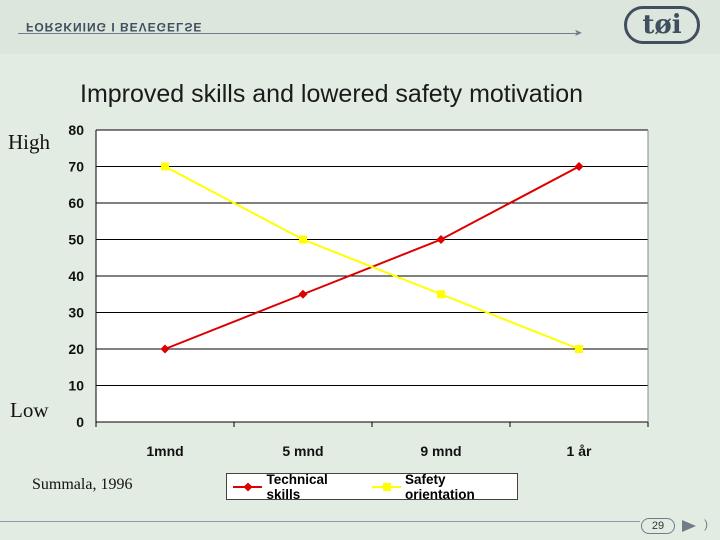 Image resolution: width=720 pixels, height=540 pixels. Describe the element at coordinates (579, 451) in the screenshot. I see `x-tick-label: 1 år` at that location.